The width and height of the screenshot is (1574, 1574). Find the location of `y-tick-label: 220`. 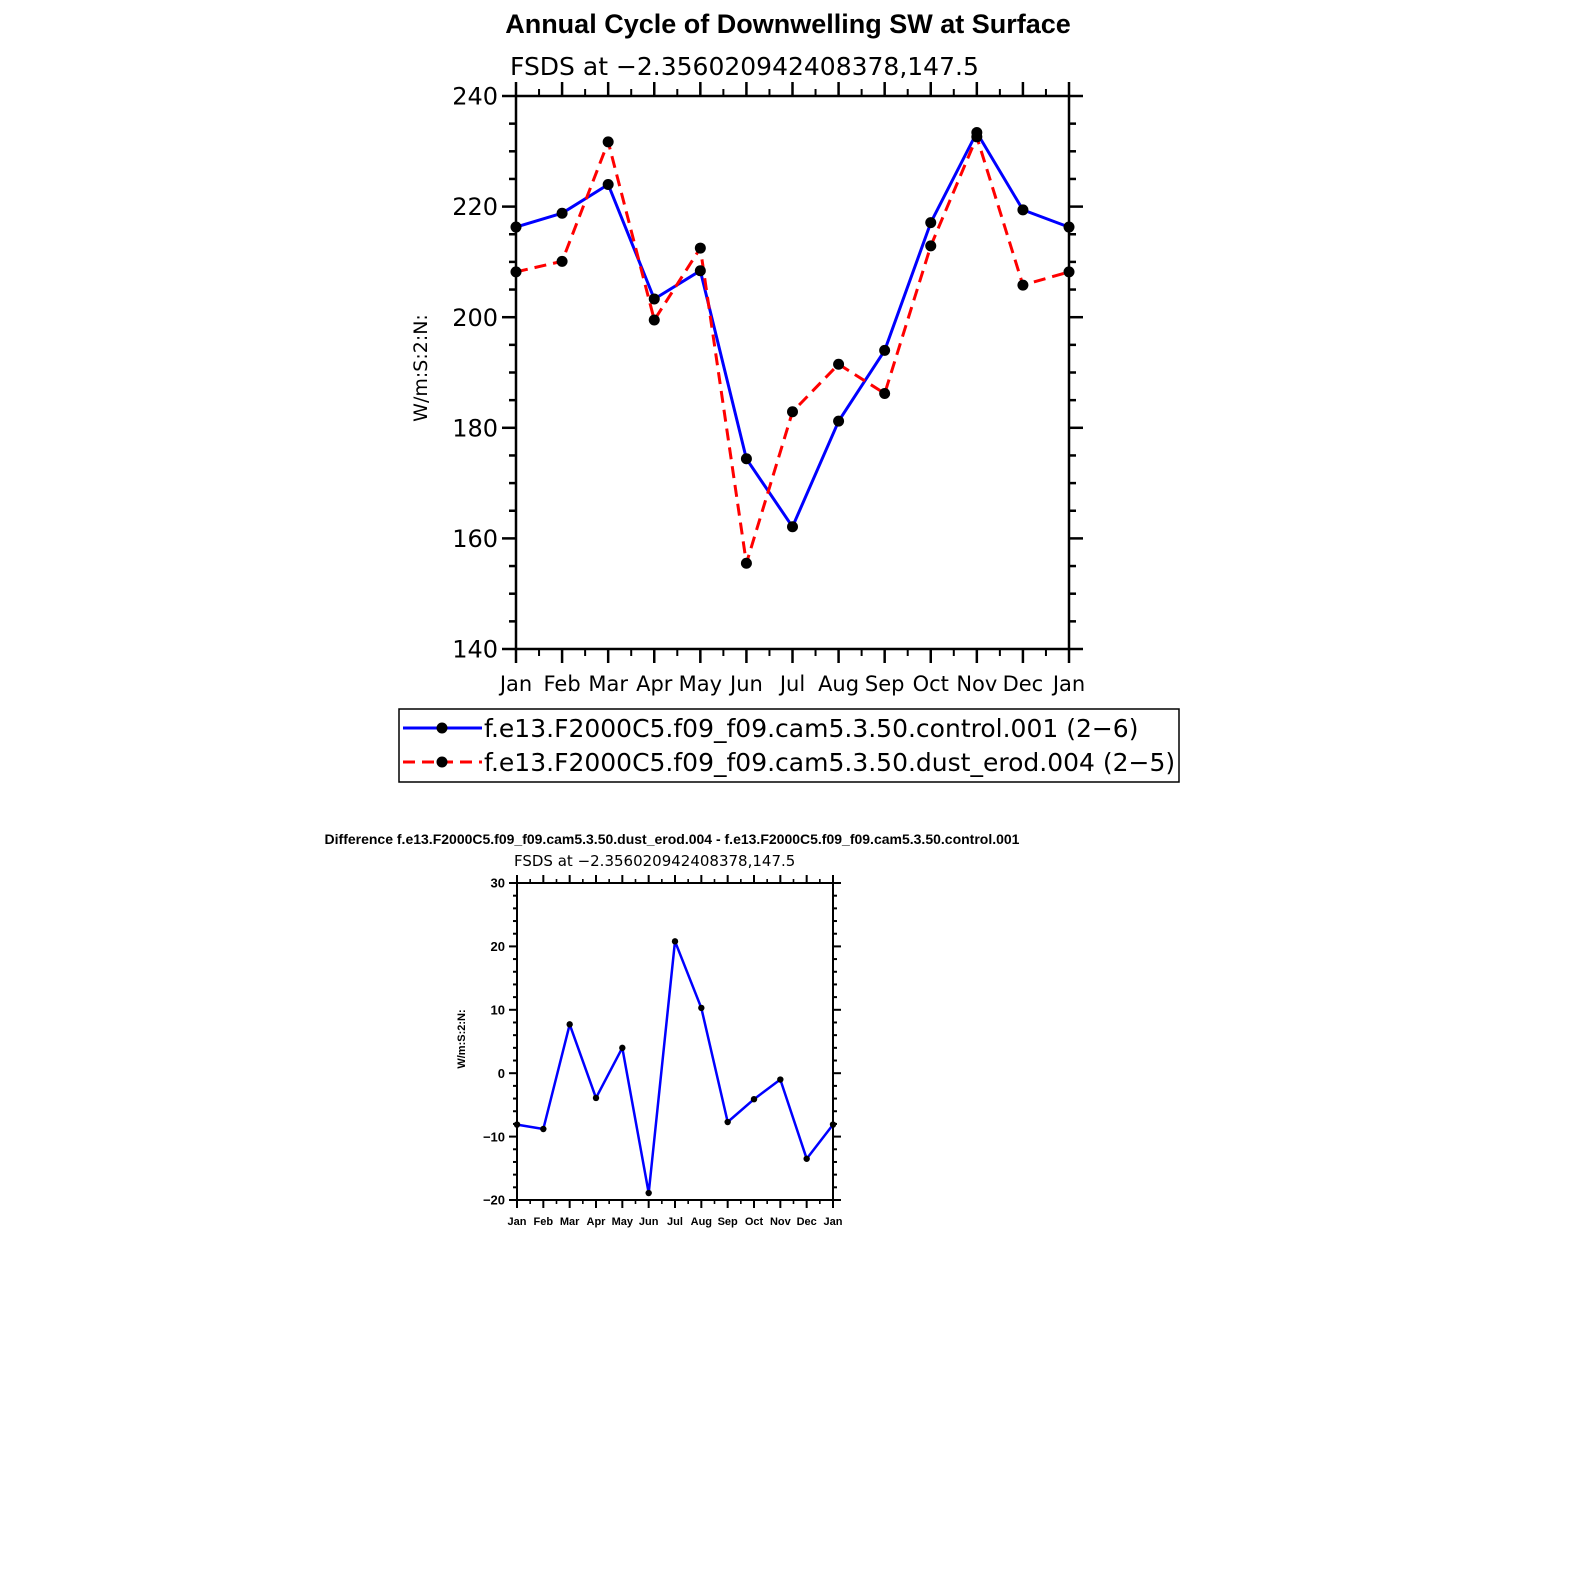

y-tick-label: 220 is located at coordinates (475, 207).